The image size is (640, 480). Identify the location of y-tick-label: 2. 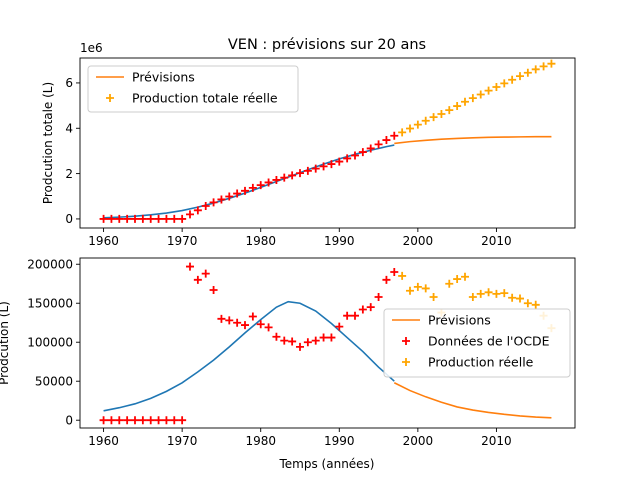
(69, 174).